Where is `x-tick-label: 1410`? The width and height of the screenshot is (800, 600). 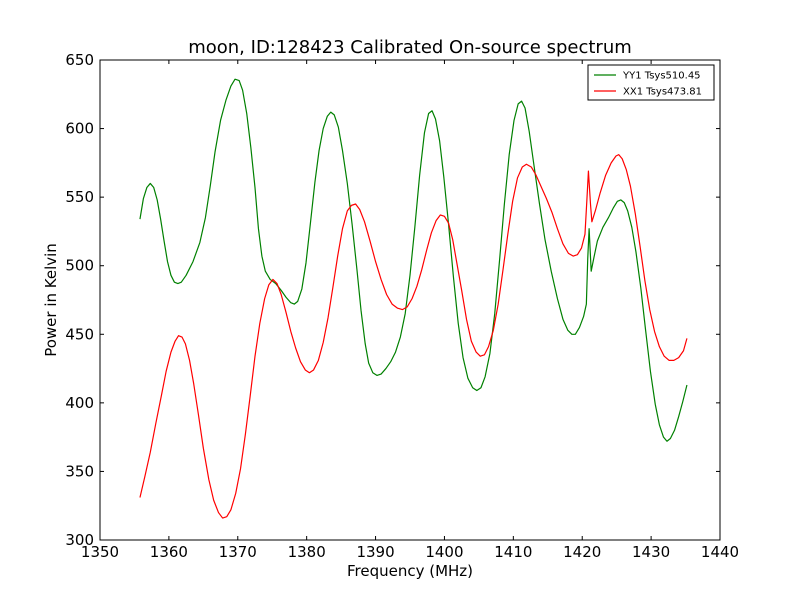
x-tick-label: 1410 is located at coordinates (513, 552).